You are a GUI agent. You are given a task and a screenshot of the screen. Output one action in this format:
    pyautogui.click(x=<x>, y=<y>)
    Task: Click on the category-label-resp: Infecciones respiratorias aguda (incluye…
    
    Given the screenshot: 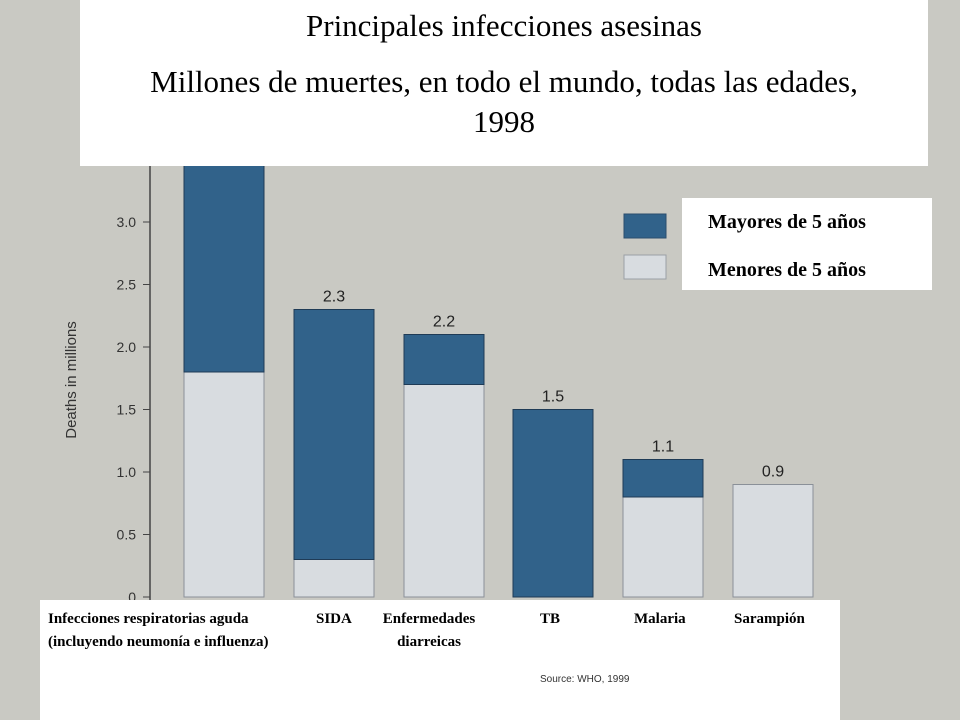 What is the action you would take?
    pyautogui.click(x=158, y=630)
    